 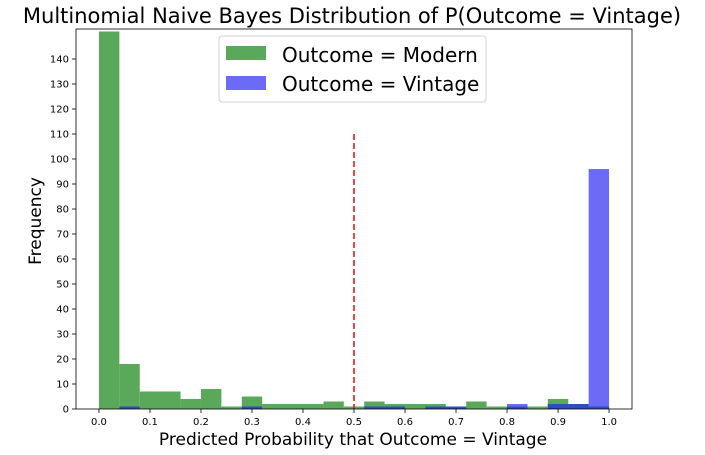 What do you see at coordinates (405, 422) in the screenshot?
I see `x-tick-label-6: 0.6` at bounding box center [405, 422].